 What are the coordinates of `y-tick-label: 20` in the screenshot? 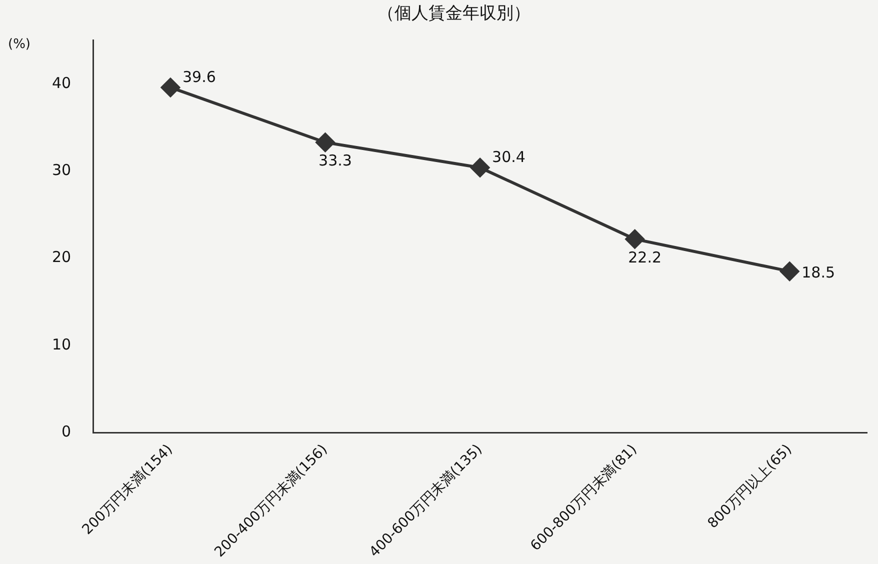 It's located at (62, 257).